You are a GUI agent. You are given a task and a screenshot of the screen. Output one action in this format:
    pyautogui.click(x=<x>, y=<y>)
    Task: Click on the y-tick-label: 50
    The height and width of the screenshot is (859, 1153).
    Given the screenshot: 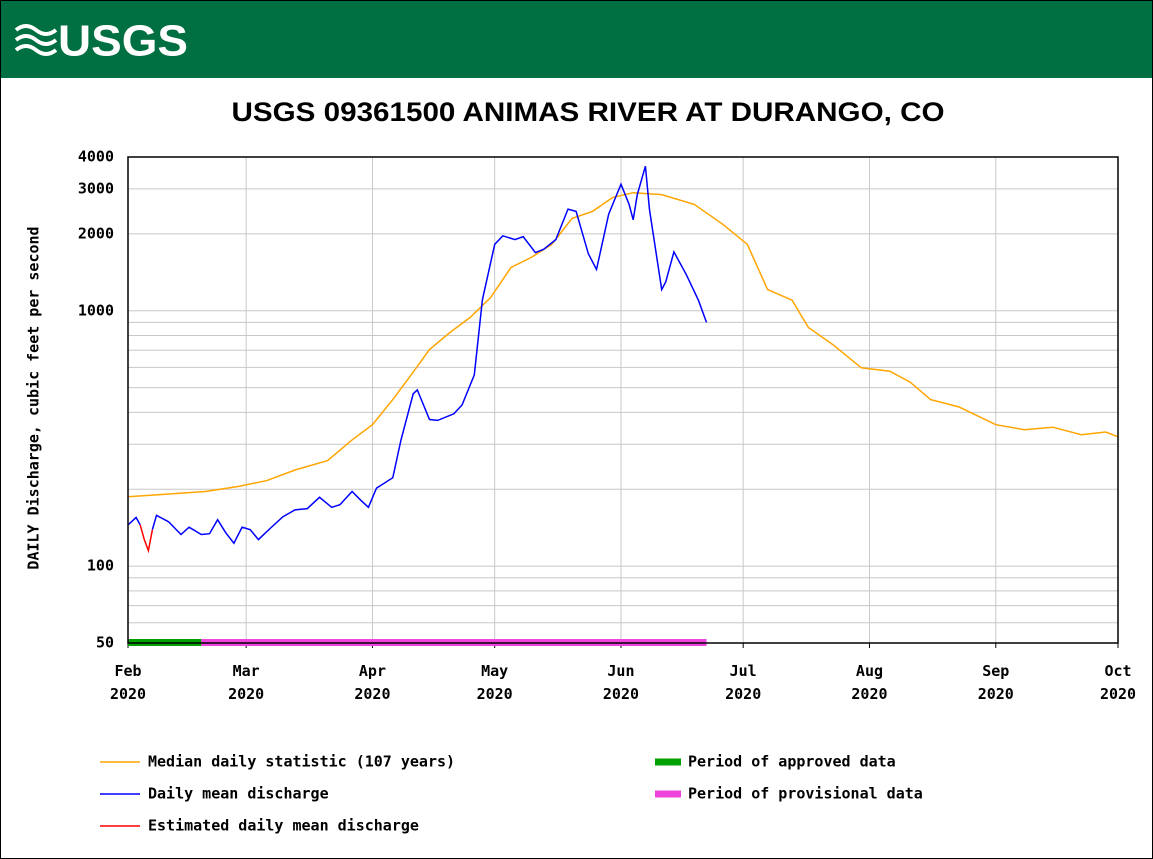 What is the action you would take?
    pyautogui.click(x=105, y=643)
    